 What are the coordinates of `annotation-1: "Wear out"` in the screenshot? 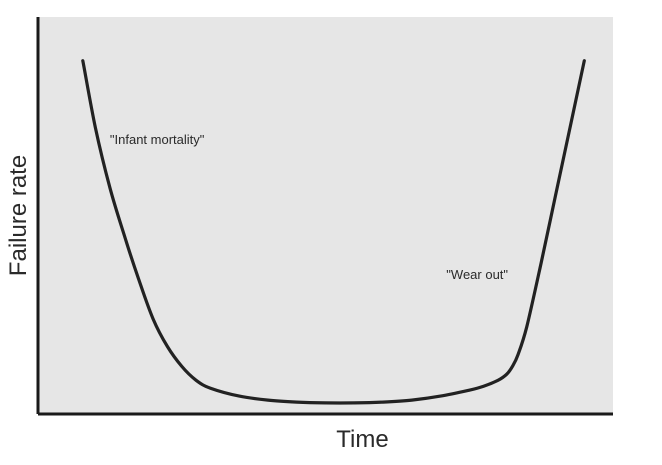 It's located at (477, 274).